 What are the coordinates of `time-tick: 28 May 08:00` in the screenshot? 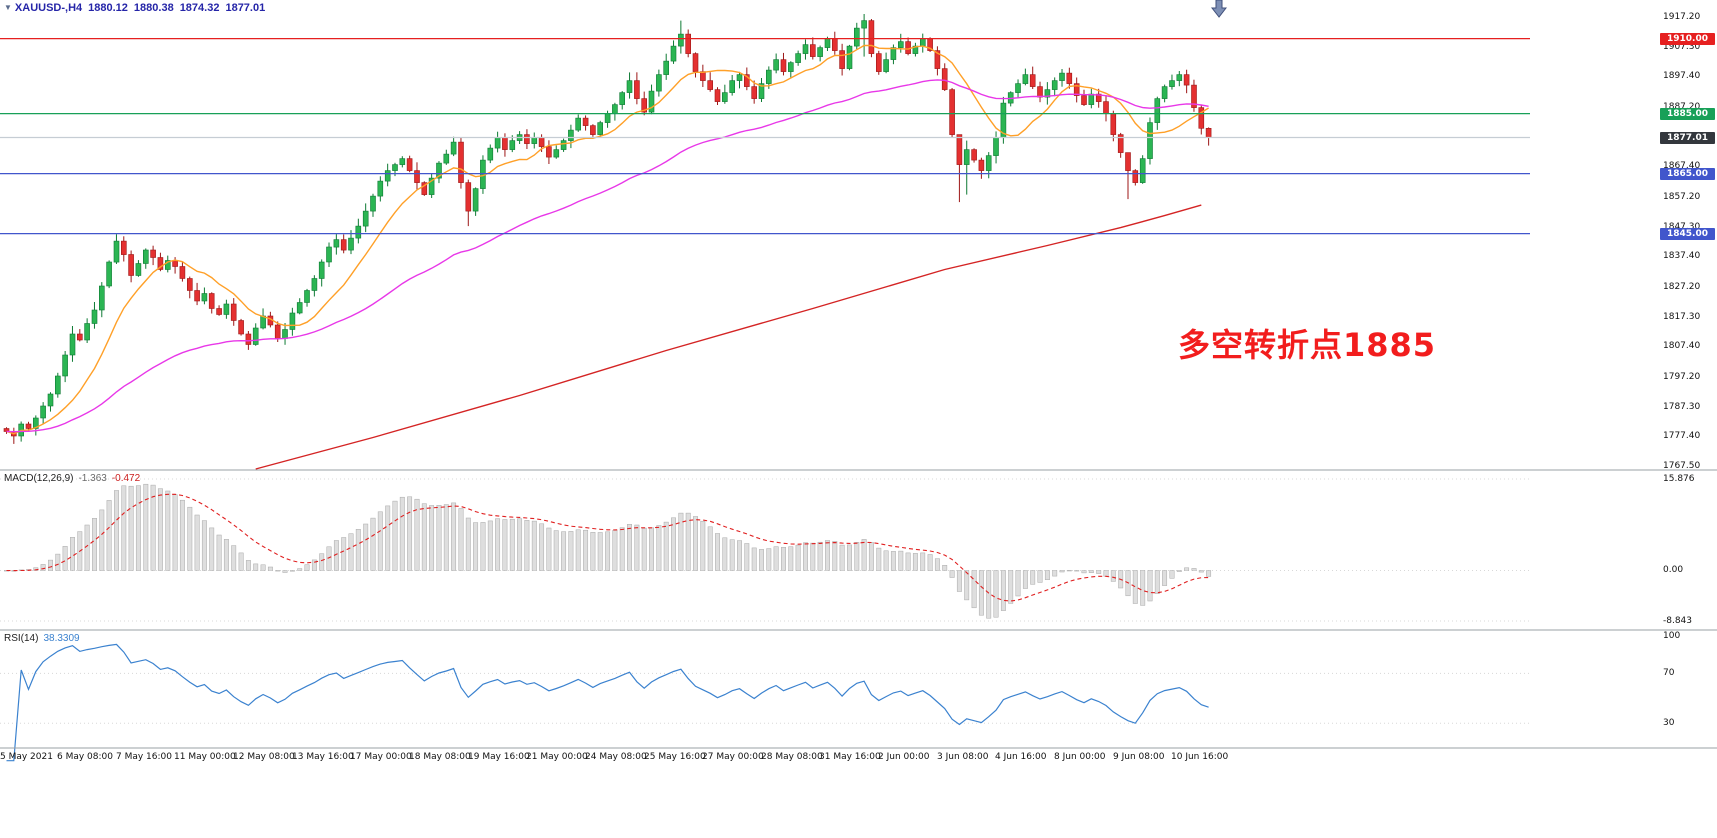 It's located at (792, 757).